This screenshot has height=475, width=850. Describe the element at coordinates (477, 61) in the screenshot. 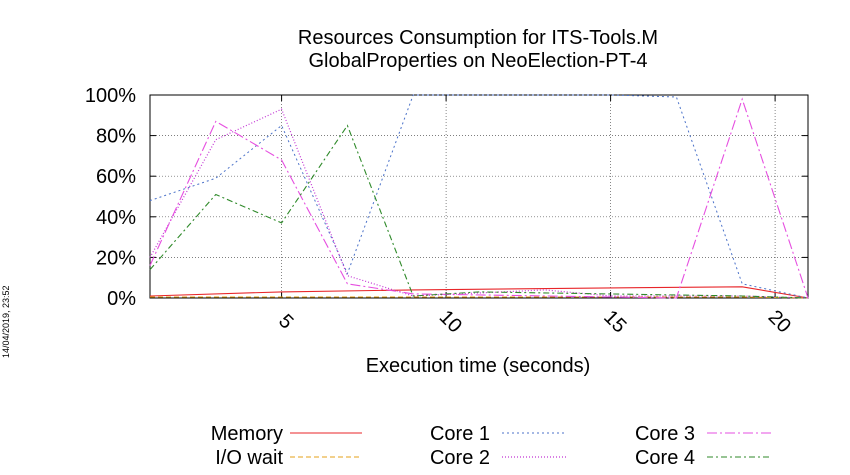

I see `chart-title-line-2: GlobalProperties on NeoElection-PT-4` at that location.